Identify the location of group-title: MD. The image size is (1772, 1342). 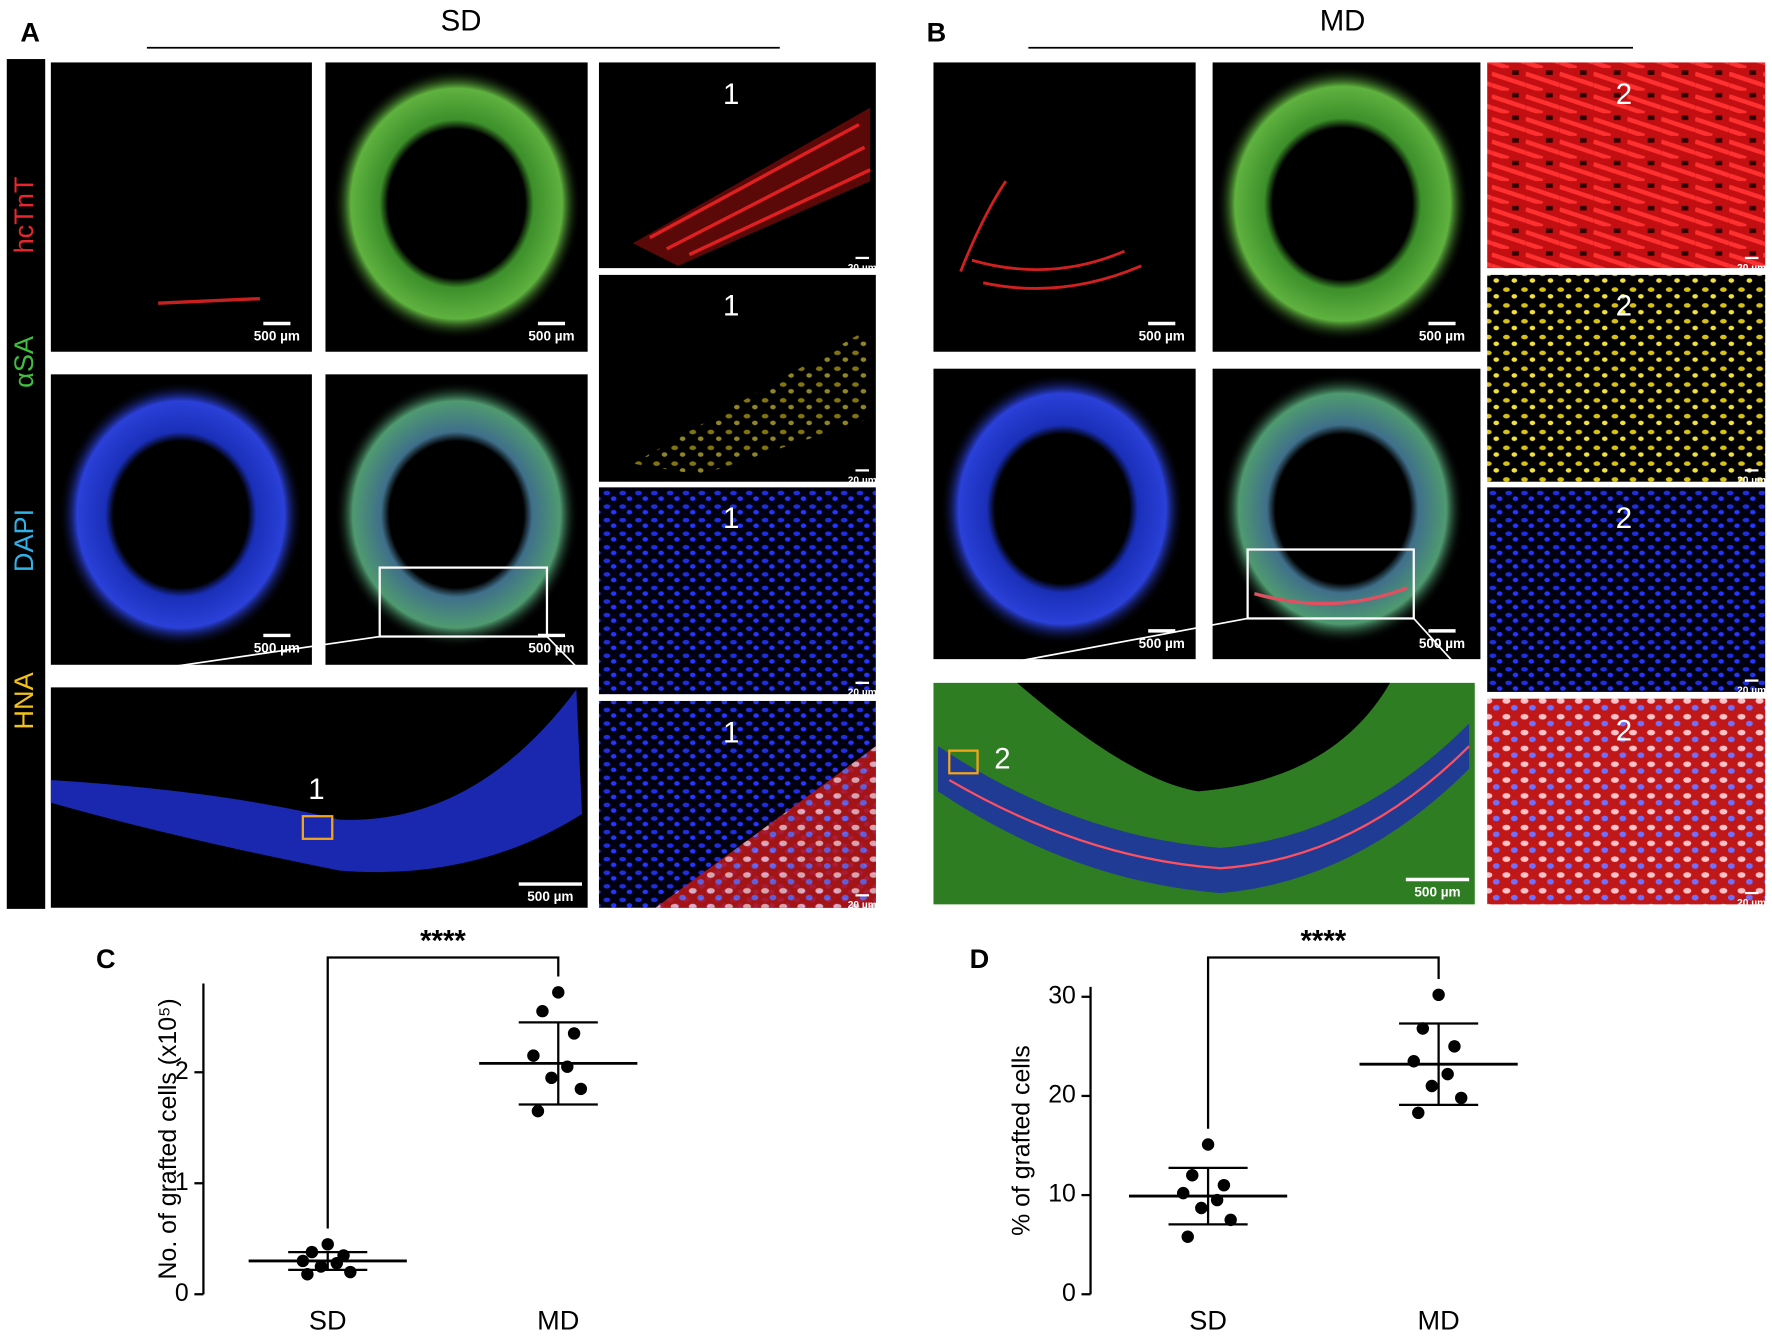
(1343, 21).